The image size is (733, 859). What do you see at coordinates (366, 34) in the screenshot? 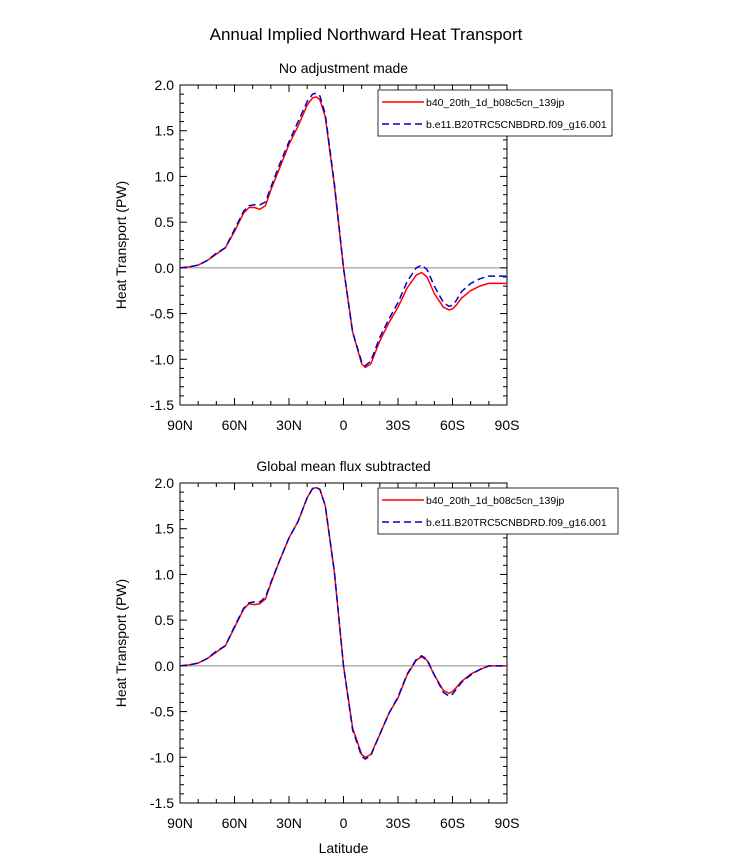
I see `figure-title: Annual Implied Northward Heat Transport` at bounding box center [366, 34].